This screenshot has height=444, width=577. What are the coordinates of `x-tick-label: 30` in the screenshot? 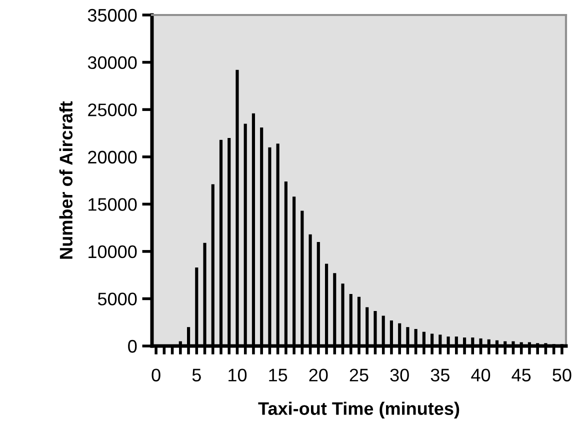 It's located at (399, 375).